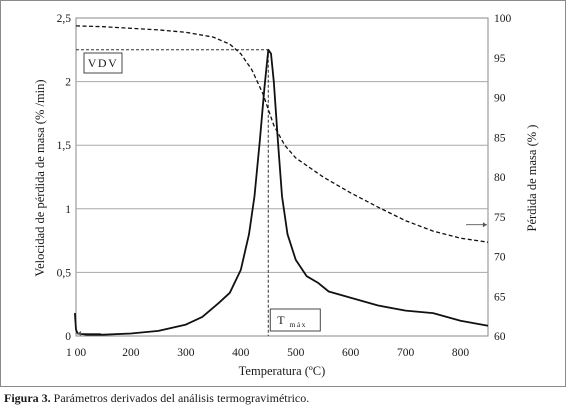 This screenshot has width=568, height=410. What do you see at coordinates (40, 177) in the screenshot?
I see `left-axis-title: Velocidad de pérdida de masa (% /min)` at bounding box center [40, 177].